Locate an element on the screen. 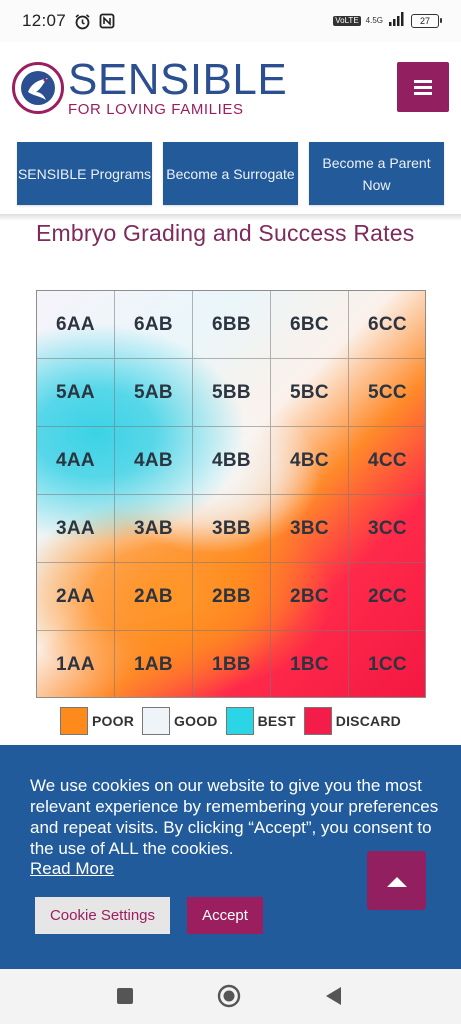  grade-cell-2ab: 2AB is located at coordinates (154, 597).